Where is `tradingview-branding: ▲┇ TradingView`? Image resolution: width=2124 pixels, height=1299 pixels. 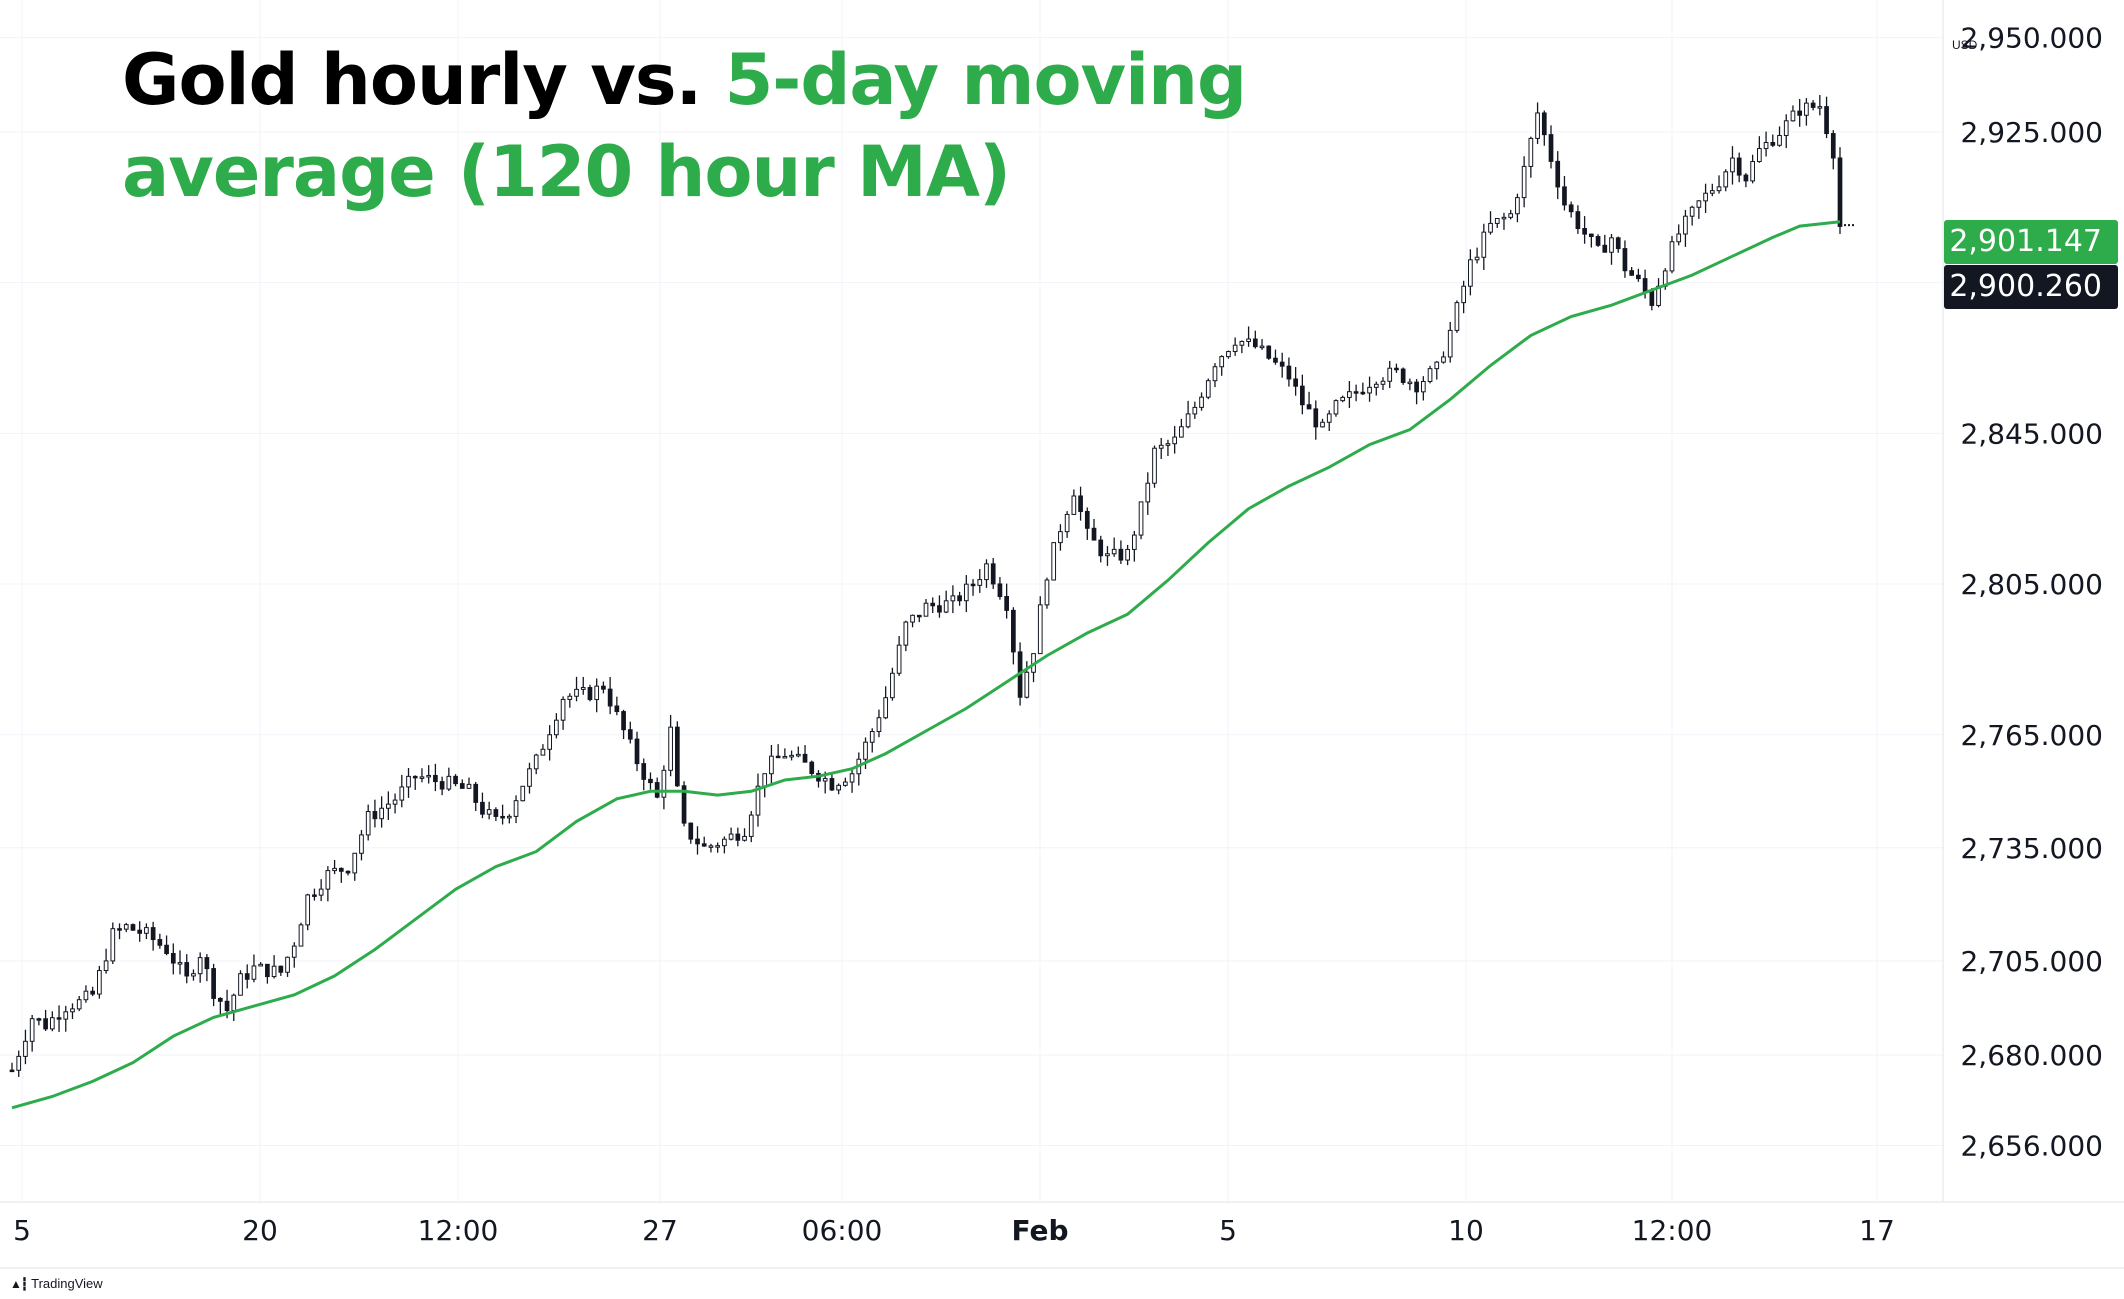
tradingview-branding: ▲┇ TradingView is located at coordinates (56, 1283).